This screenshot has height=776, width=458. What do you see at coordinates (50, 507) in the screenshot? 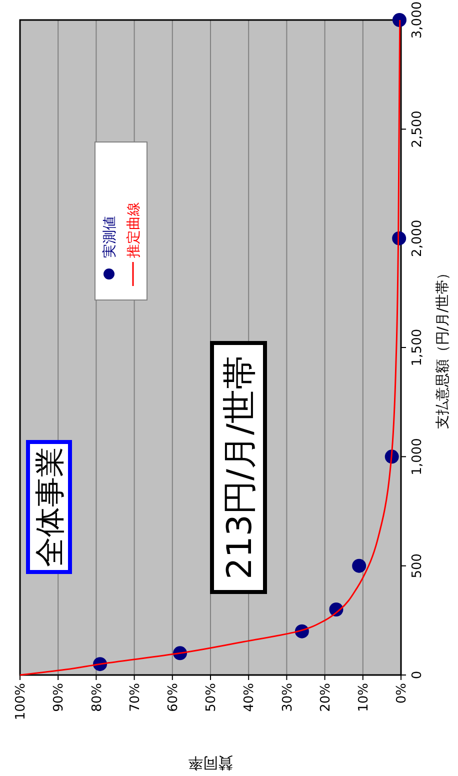
I see `annotation: 全体事業` at bounding box center [50, 507].